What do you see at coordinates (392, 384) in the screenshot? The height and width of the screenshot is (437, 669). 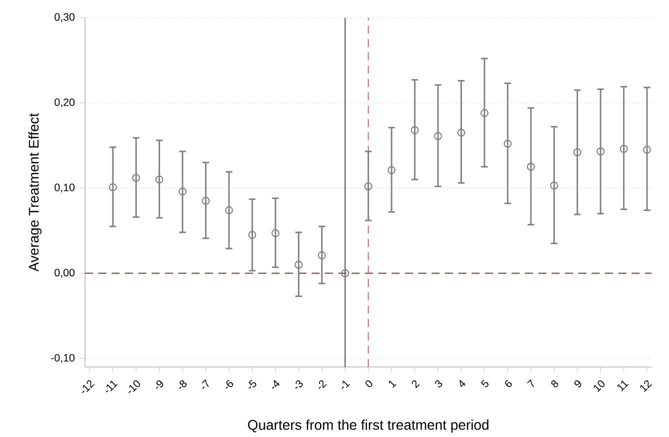 I see `x-tick-label: 1` at bounding box center [392, 384].